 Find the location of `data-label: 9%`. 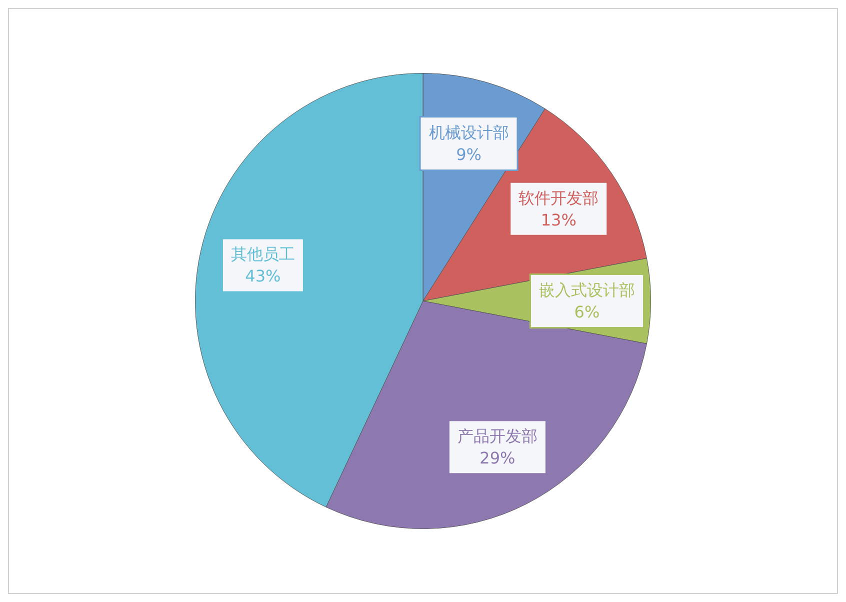

data-label: 9% is located at coordinates (469, 154).